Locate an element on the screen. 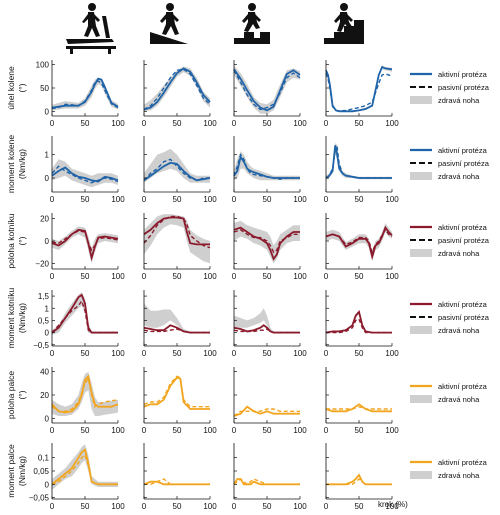 This screenshot has width=500, height=515. panel-toe-angle-stair-descent: 0 50 100 is located at coordinates (361, 401).